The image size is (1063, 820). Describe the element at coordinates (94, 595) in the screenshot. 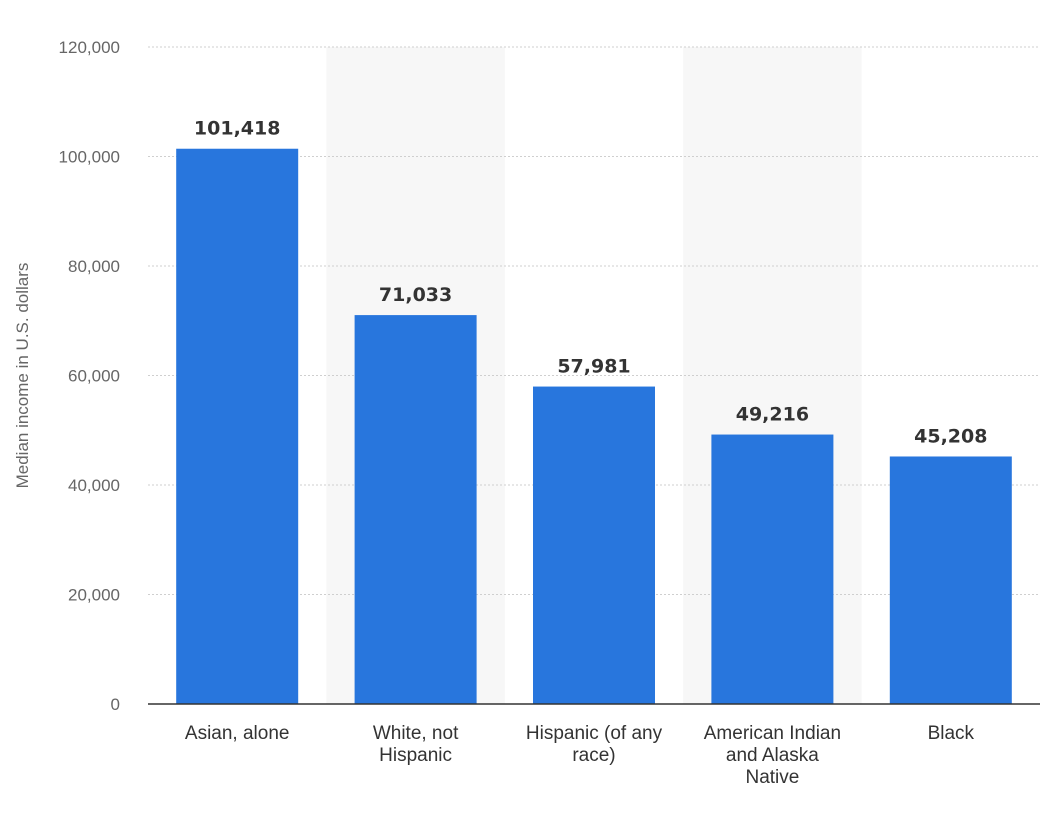

I see `y-tick-label: 20,000` at that location.